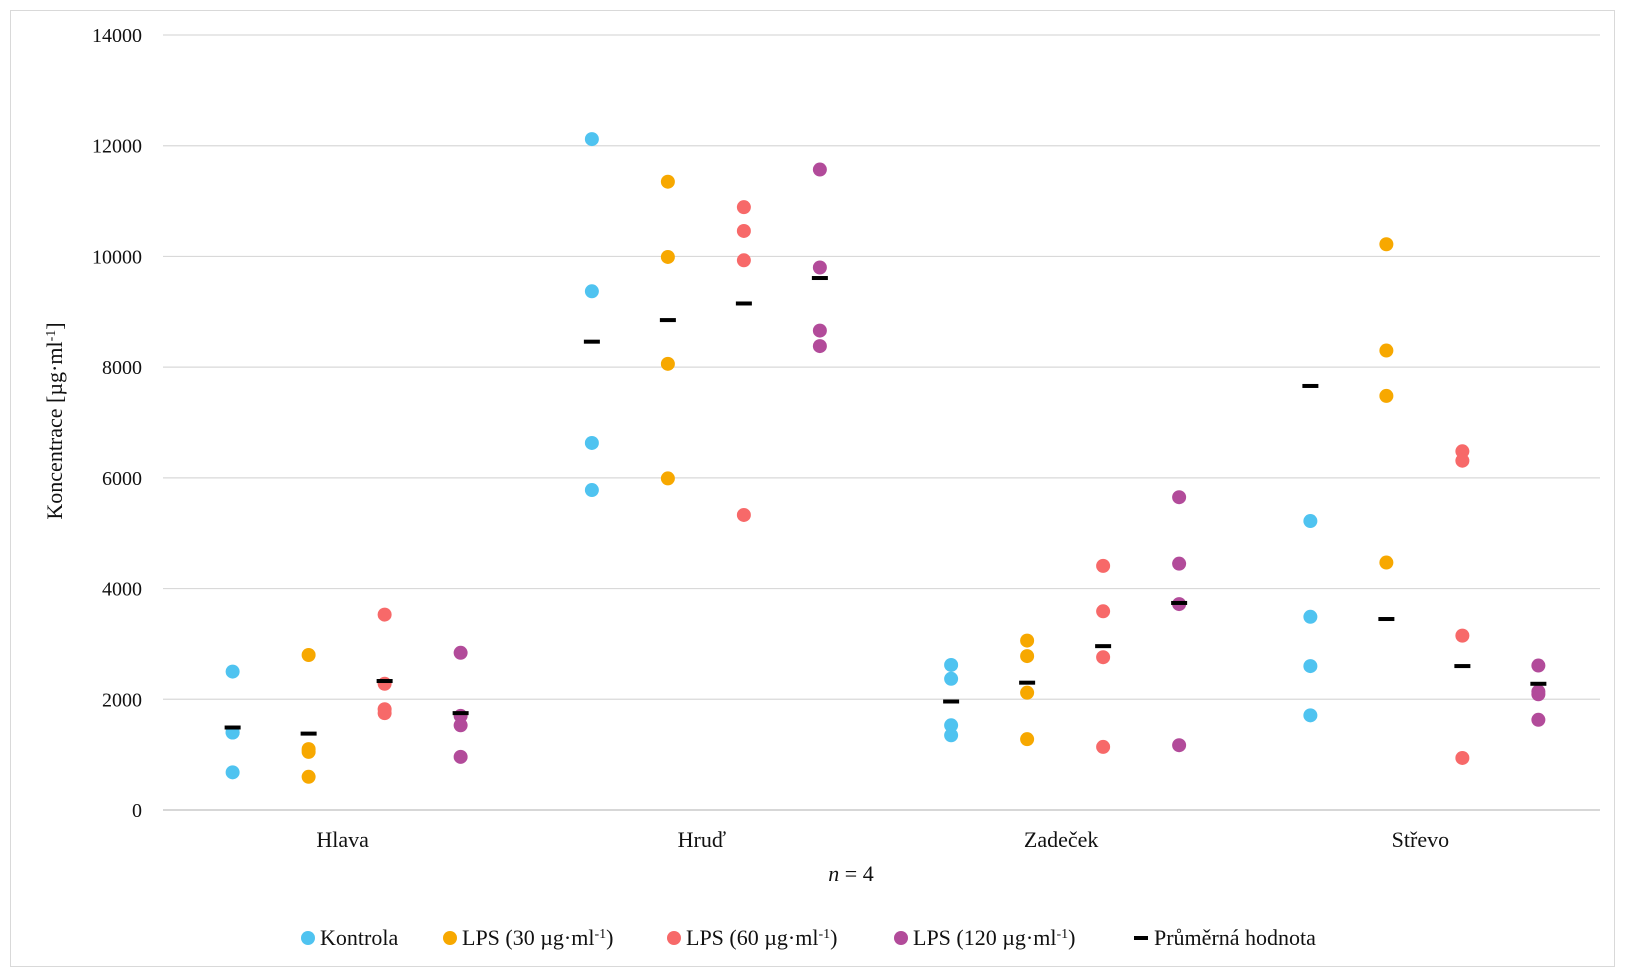 The width and height of the screenshot is (1626, 977). I want to click on y-tick-label: 14000, so click(117, 36).